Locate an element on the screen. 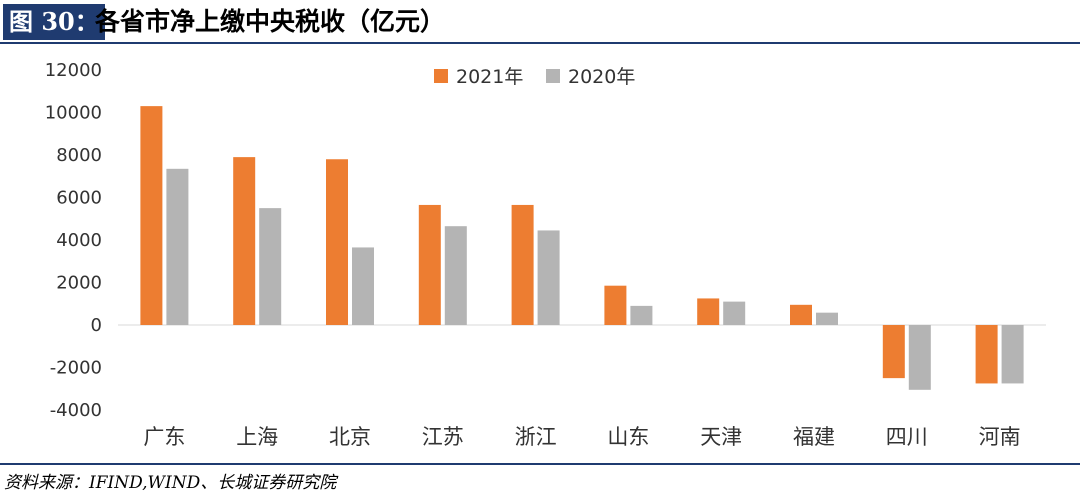 Image resolution: width=1080 pixels, height=494 pixels. x-category-label: 河南 is located at coordinates (1000, 437).